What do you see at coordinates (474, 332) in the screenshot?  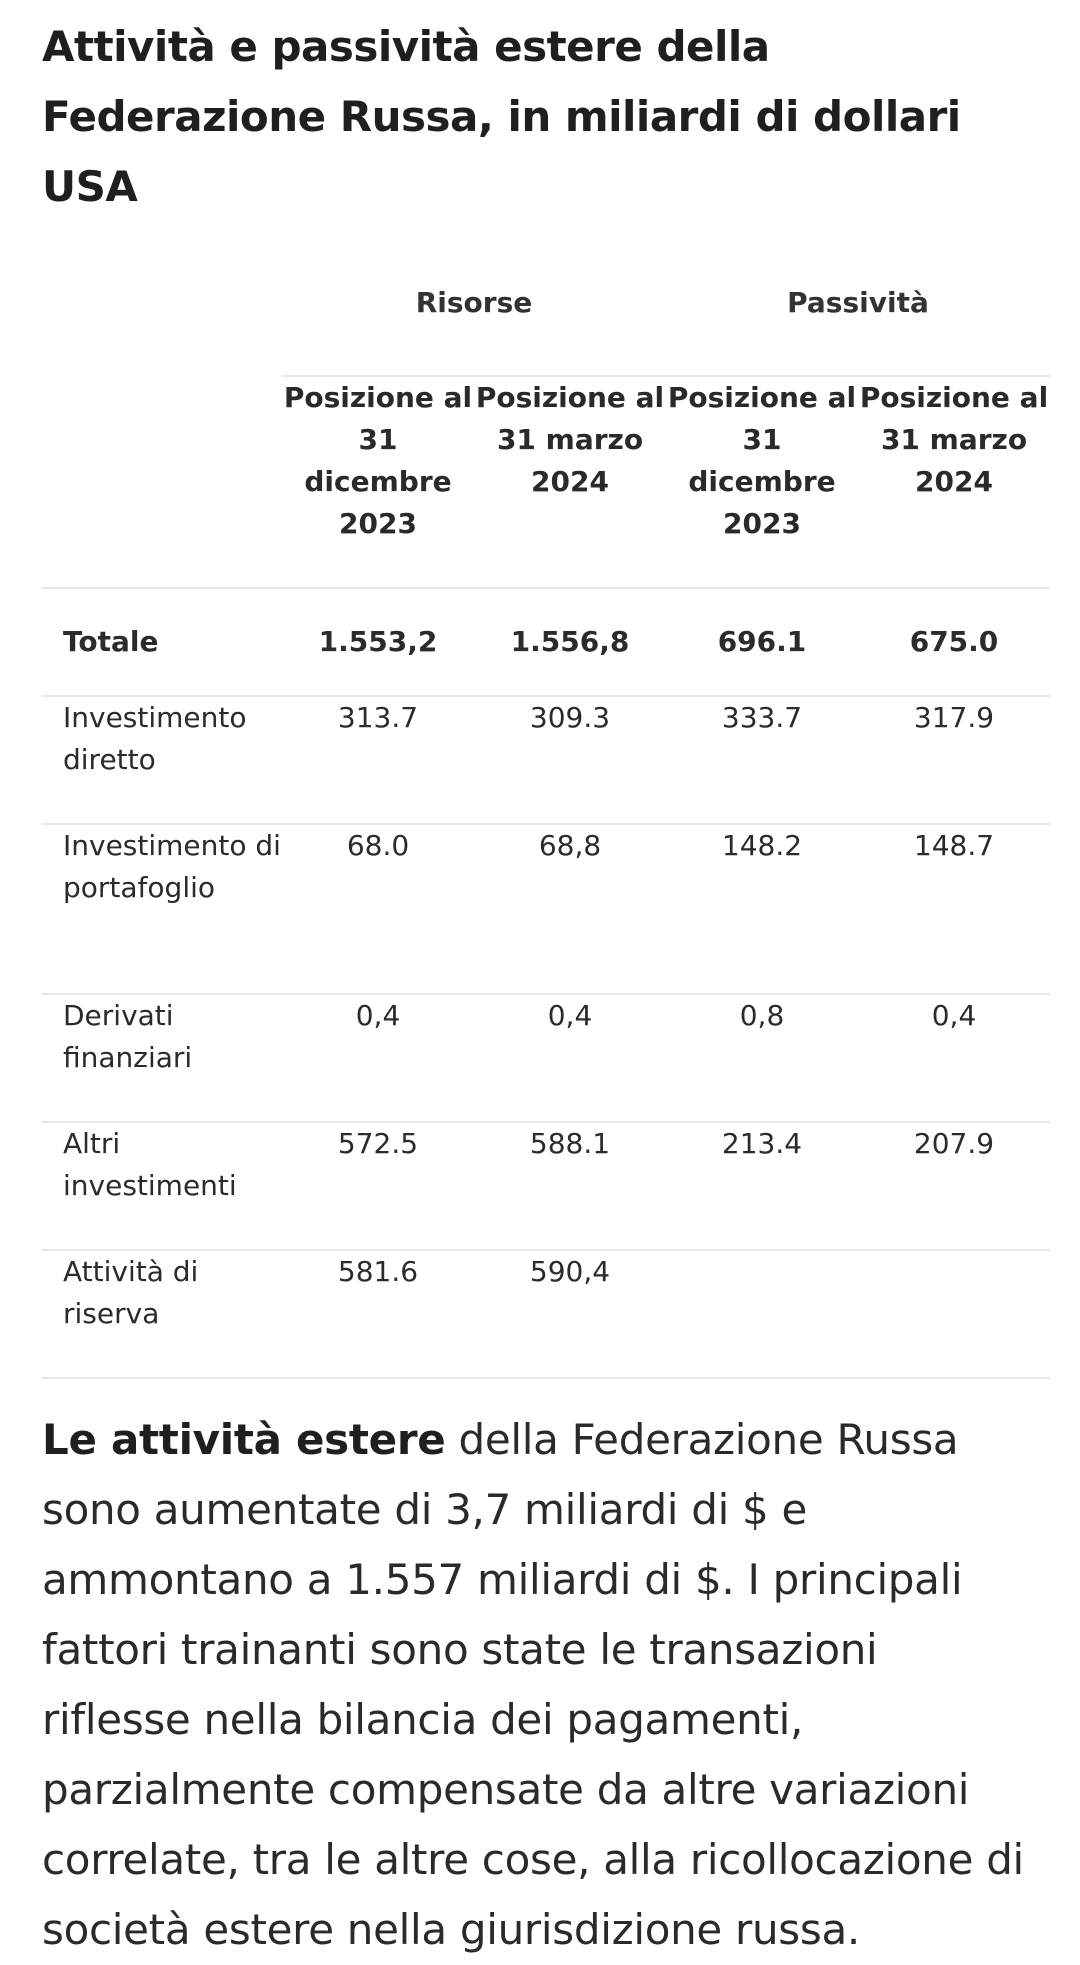 I see `group-header-risorse: Risorse` at bounding box center [474, 332].